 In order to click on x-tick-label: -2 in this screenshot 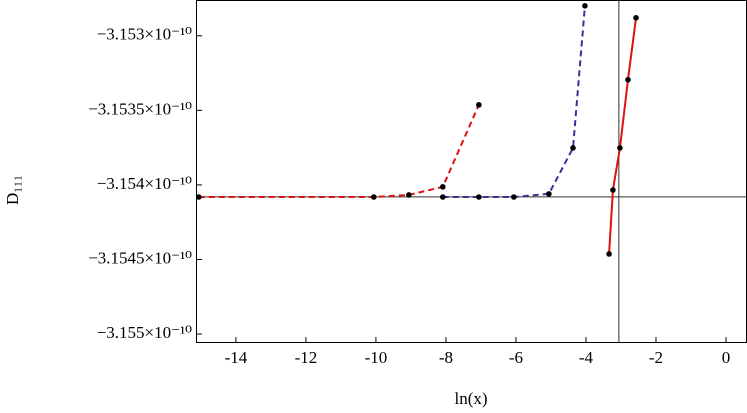, I will do `click(656, 357)`.